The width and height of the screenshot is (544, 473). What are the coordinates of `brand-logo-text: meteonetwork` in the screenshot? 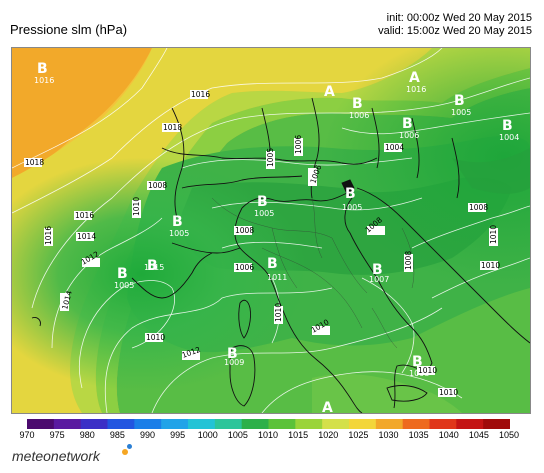 It's located at (56, 456).